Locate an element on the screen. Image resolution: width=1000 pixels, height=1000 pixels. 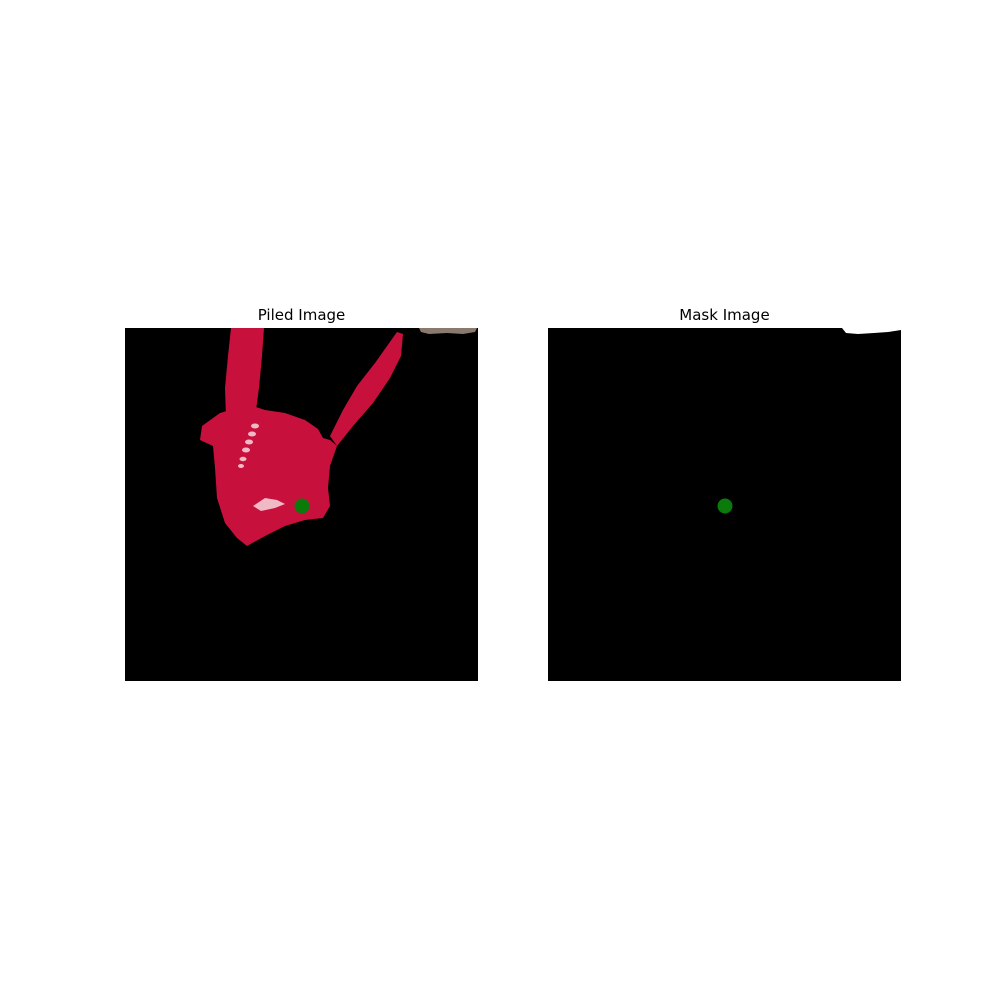
fabric-highlights is located at coordinates (261, 467).